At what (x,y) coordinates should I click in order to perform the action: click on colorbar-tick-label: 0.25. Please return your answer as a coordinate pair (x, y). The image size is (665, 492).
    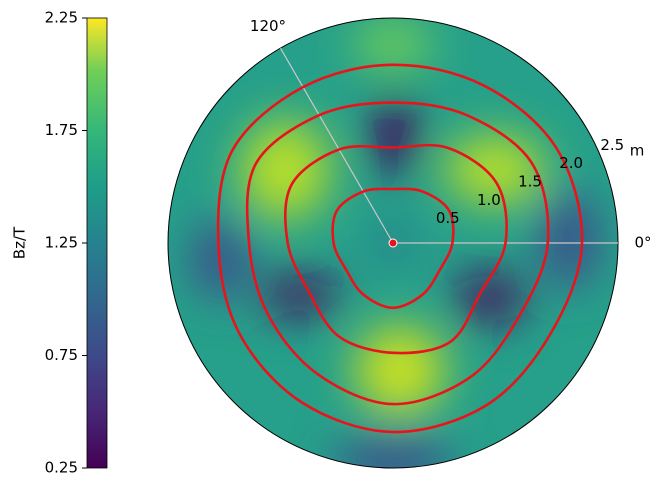
    Looking at the image, I should click on (61, 468).